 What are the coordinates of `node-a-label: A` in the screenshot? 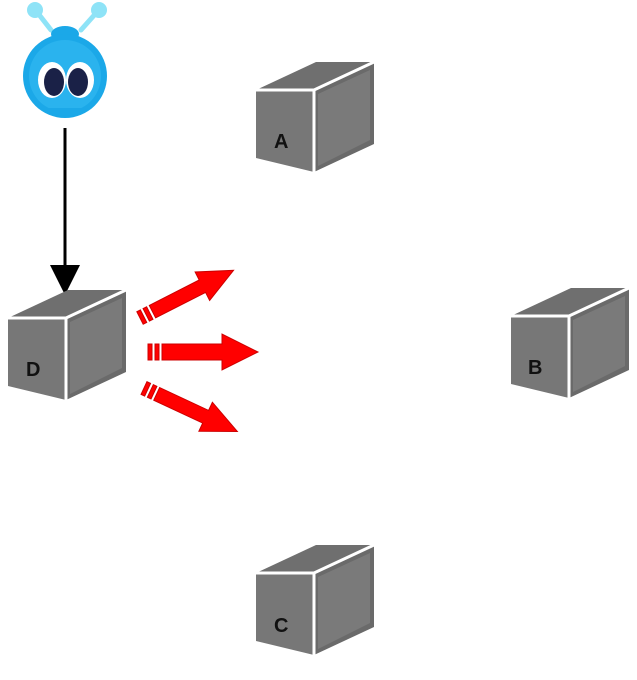 It's located at (281, 142).